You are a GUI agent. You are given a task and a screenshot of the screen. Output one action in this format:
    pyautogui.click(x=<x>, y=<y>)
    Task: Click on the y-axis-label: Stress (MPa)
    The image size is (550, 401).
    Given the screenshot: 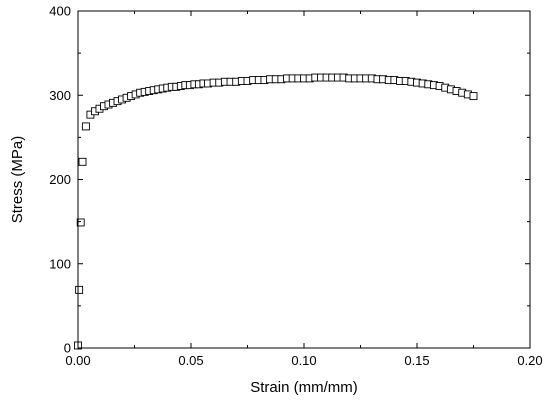 What is the action you would take?
    pyautogui.click(x=17, y=180)
    